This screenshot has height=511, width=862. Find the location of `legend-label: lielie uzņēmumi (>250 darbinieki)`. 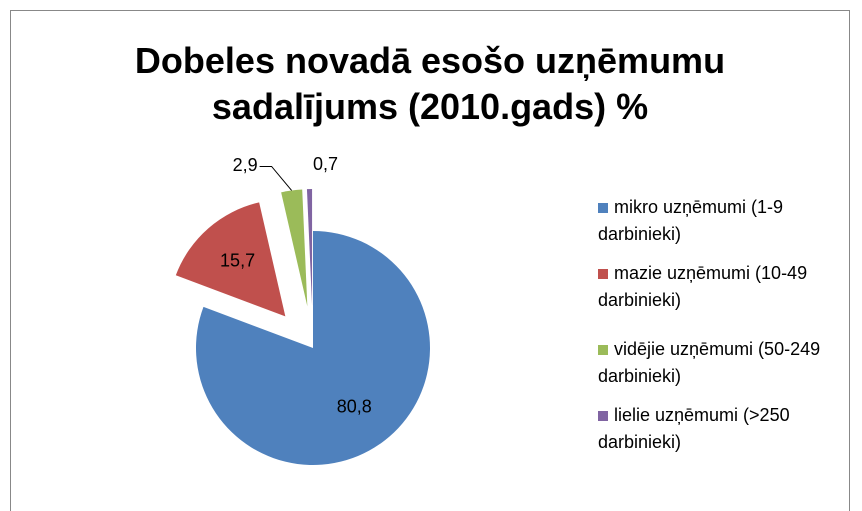

legend-label: lielie uzņēmumi (>250 darbinieki) is located at coordinates (694, 428).